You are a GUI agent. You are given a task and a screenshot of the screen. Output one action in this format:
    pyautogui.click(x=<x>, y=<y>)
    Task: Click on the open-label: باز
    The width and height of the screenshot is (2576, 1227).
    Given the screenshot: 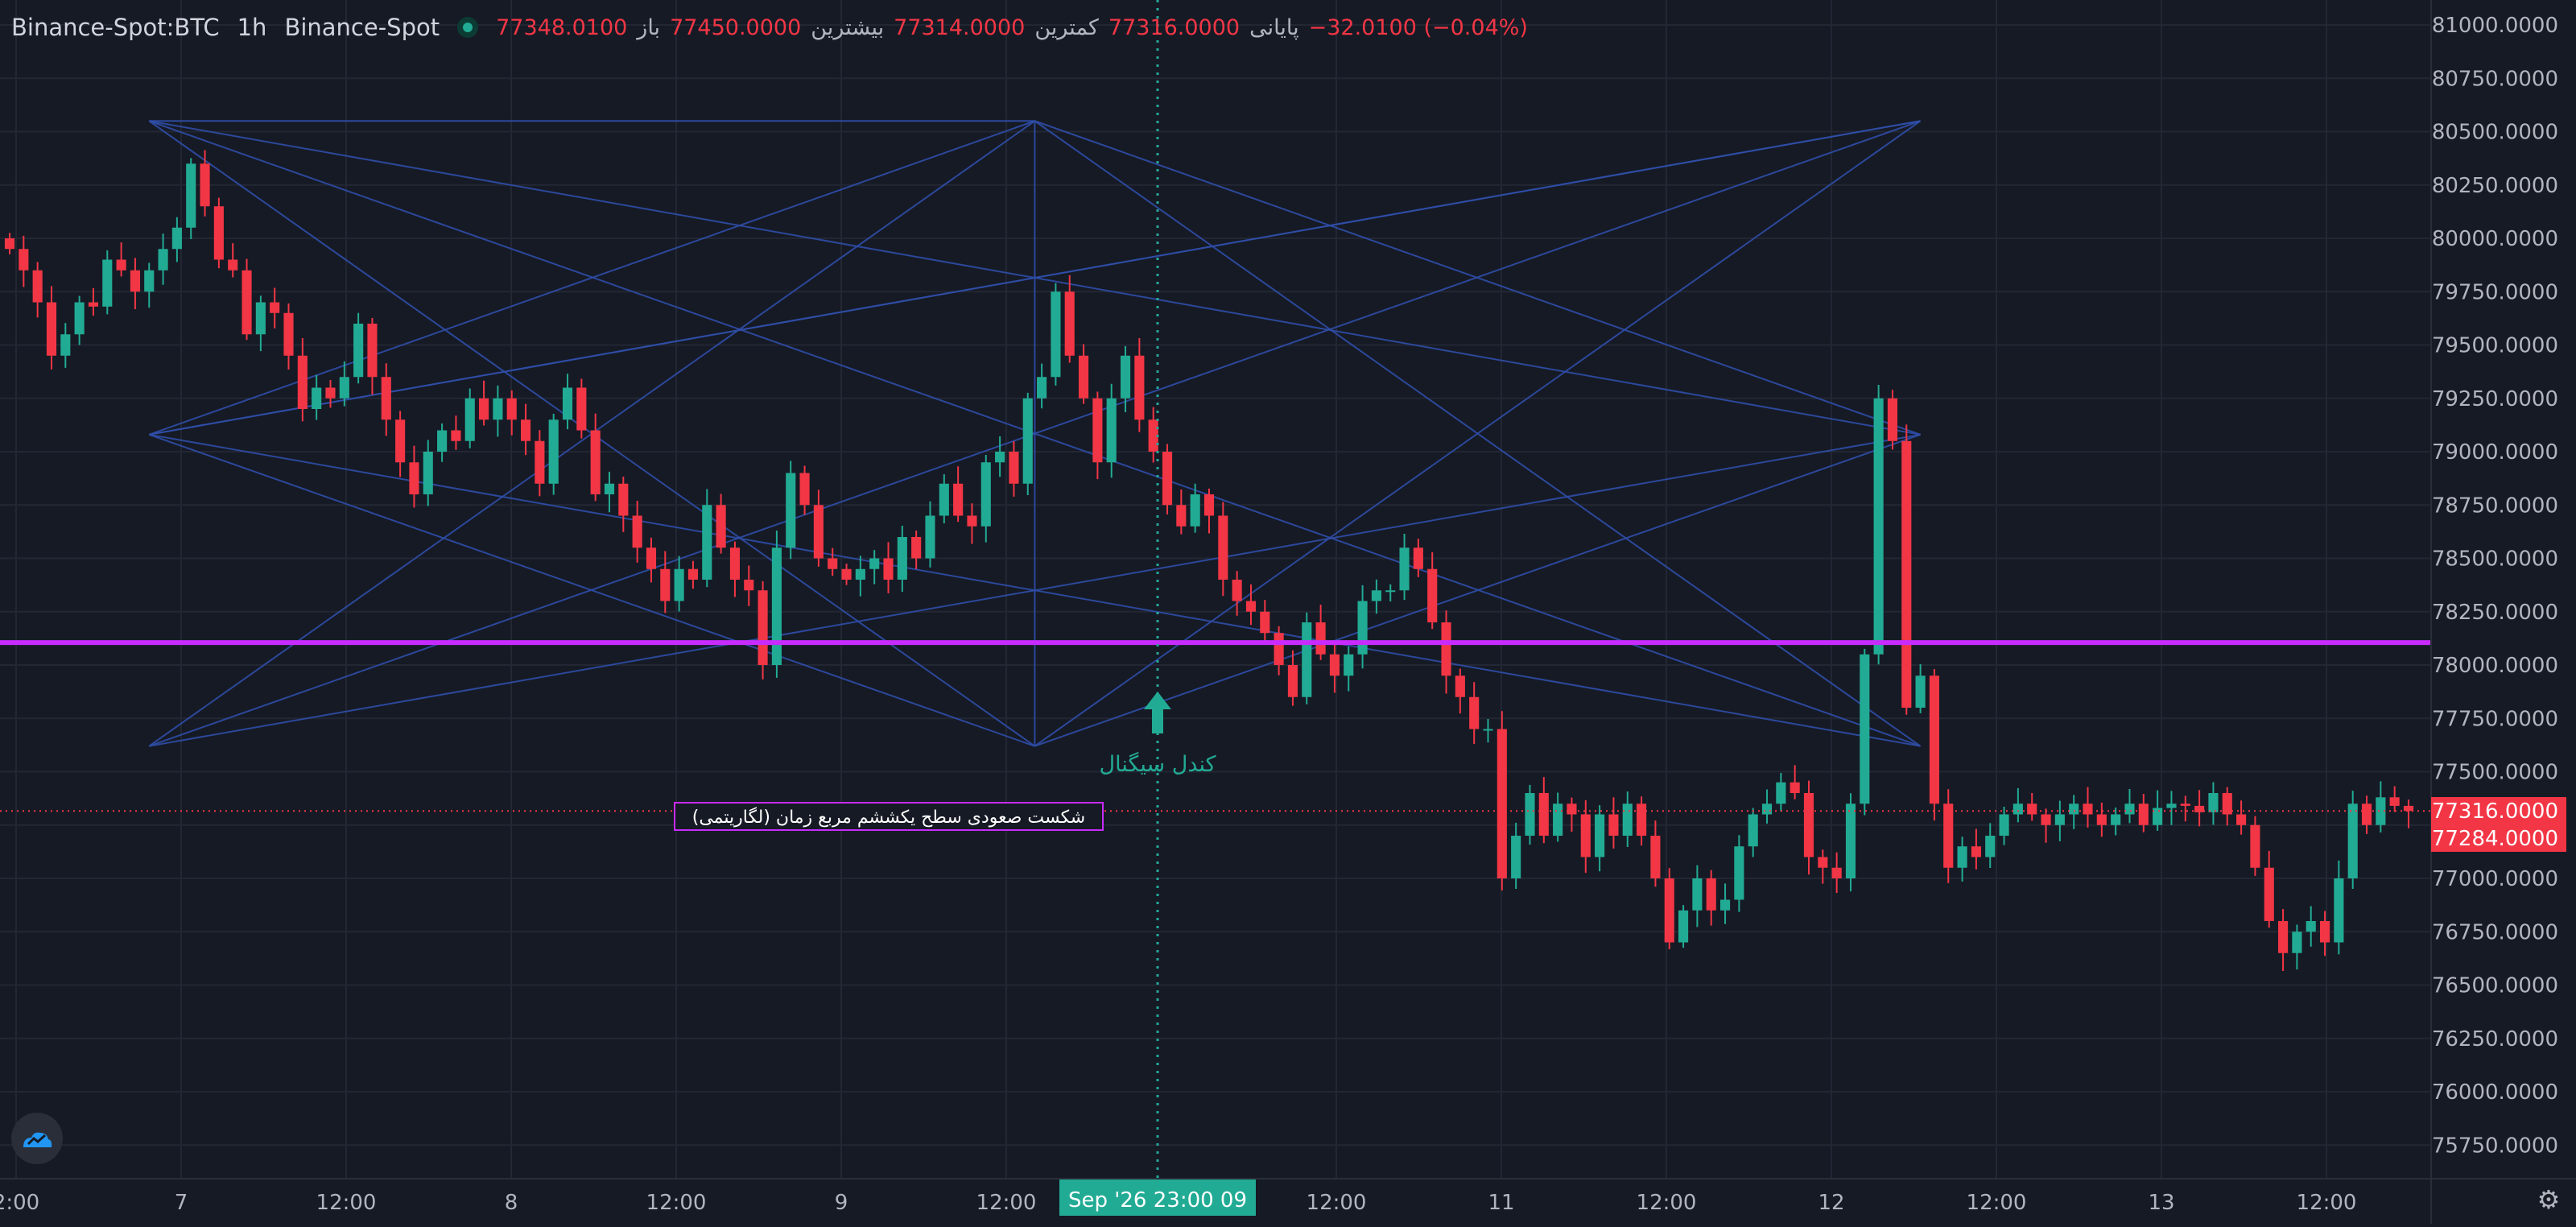 What is the action you would take?
    pyautogui.click(x=649, y=27)
    